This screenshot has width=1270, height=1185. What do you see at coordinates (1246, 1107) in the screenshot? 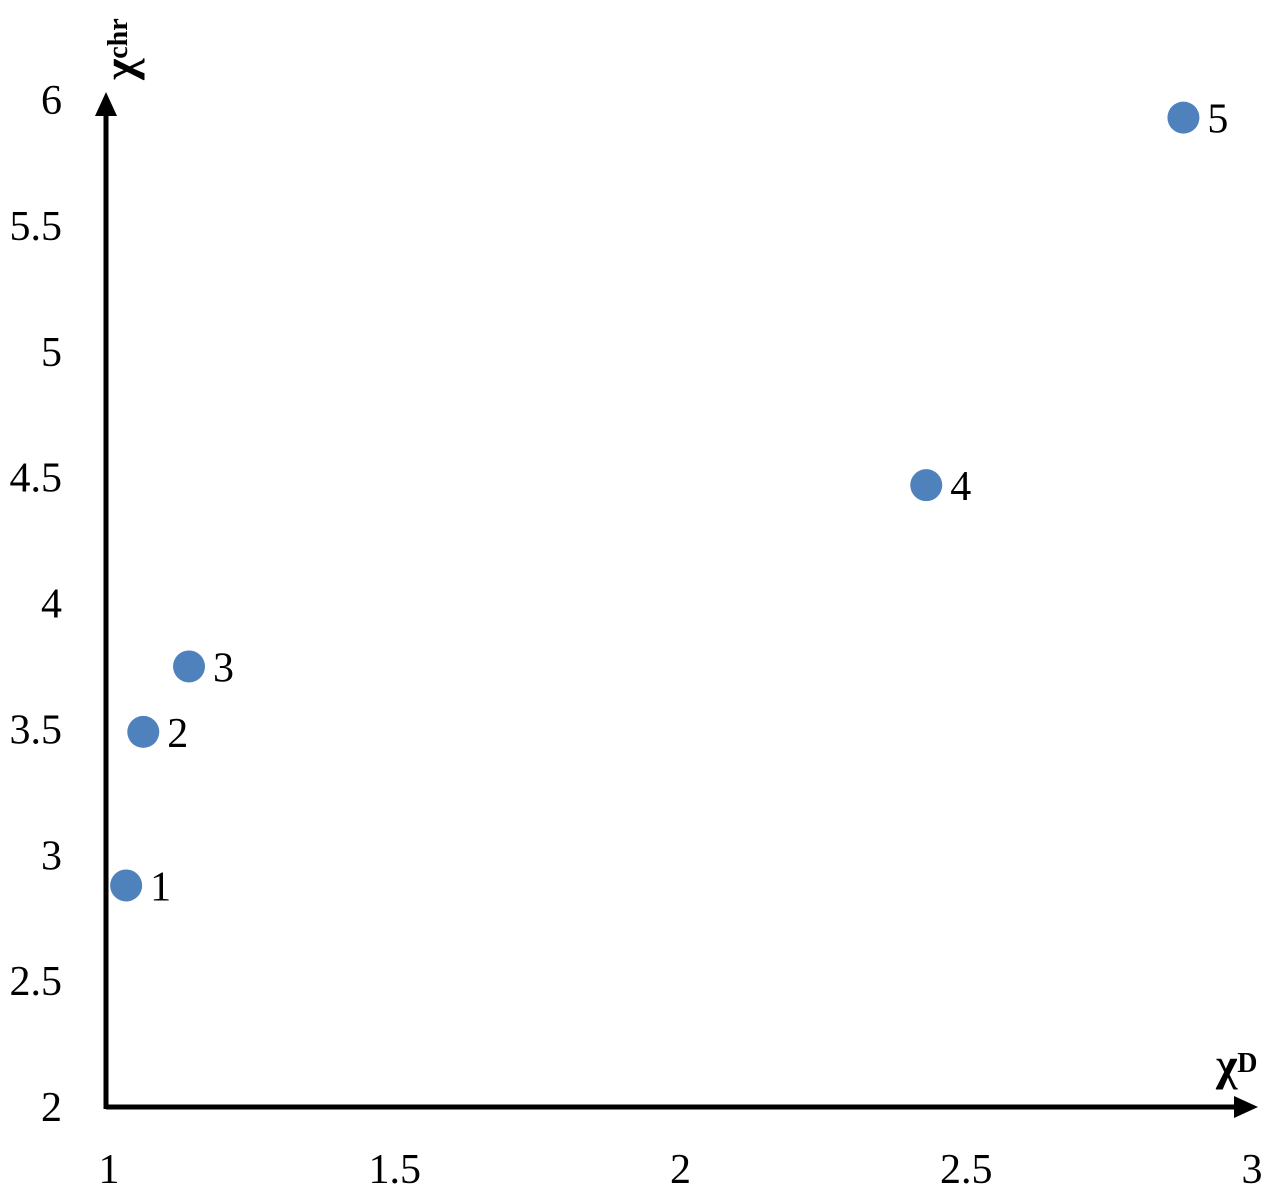
I see `x-axis-arrow` at bounding box center [1246, 1107].